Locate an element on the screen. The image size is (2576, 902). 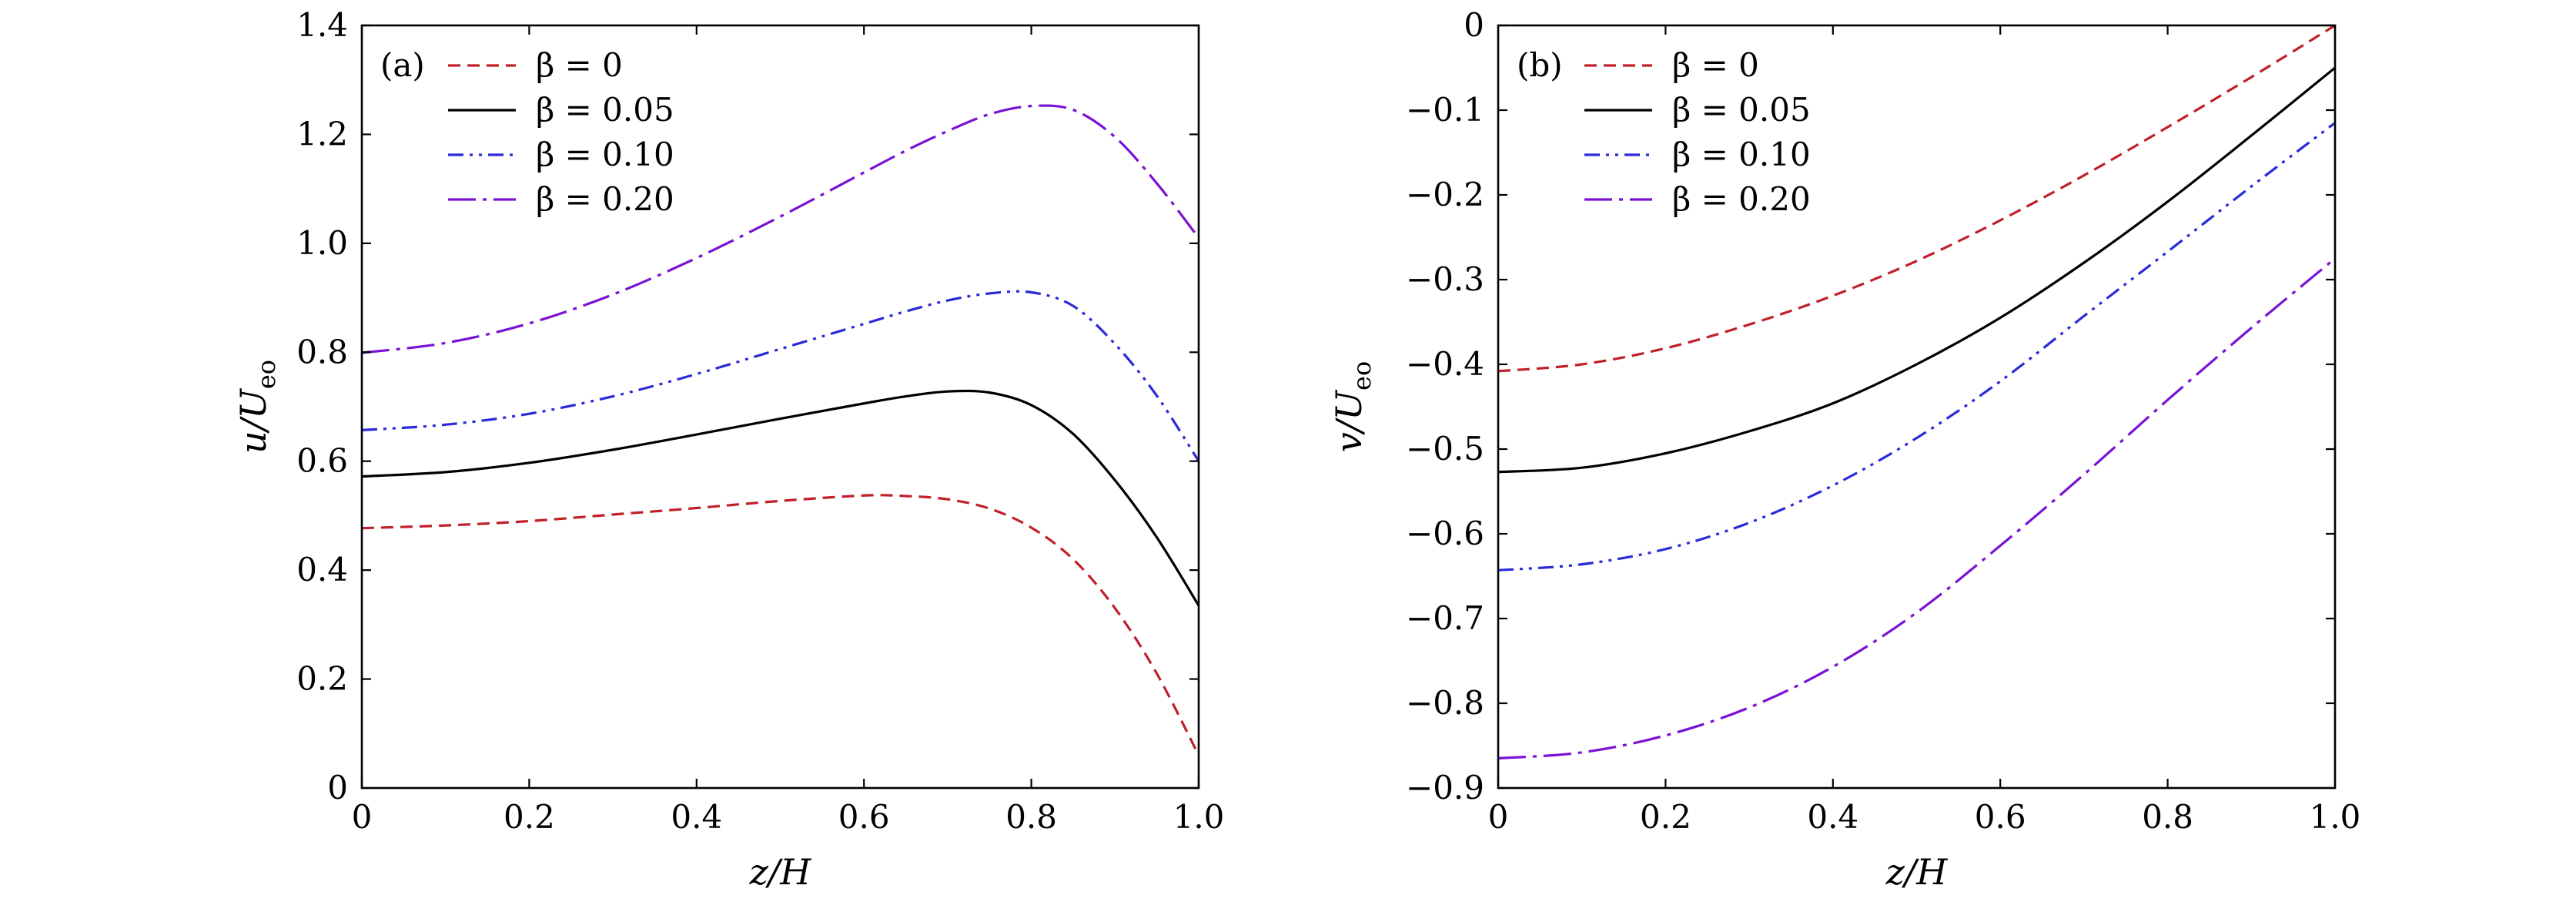
y-tick-label: 1.0 is located at coordinates (322, 243).